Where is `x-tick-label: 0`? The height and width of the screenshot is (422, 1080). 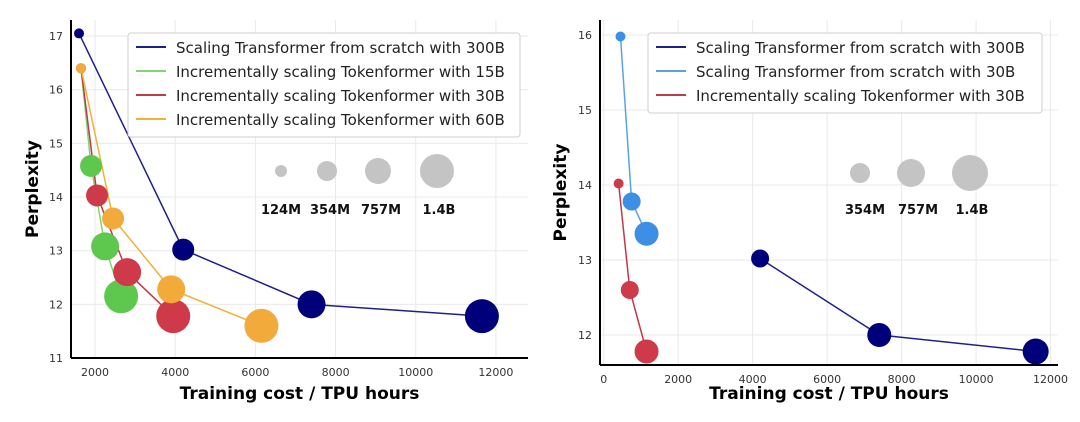 x-tick-label: 0 is located at coordinates (603, 379).